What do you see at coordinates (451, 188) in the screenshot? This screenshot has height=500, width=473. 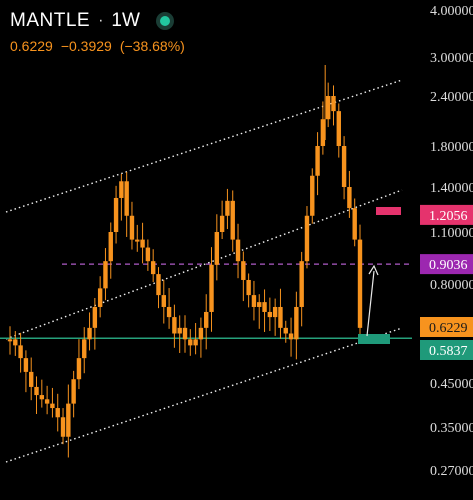 I see `y-tick-label-4: 1.40000` at bounding box center [451, 188].